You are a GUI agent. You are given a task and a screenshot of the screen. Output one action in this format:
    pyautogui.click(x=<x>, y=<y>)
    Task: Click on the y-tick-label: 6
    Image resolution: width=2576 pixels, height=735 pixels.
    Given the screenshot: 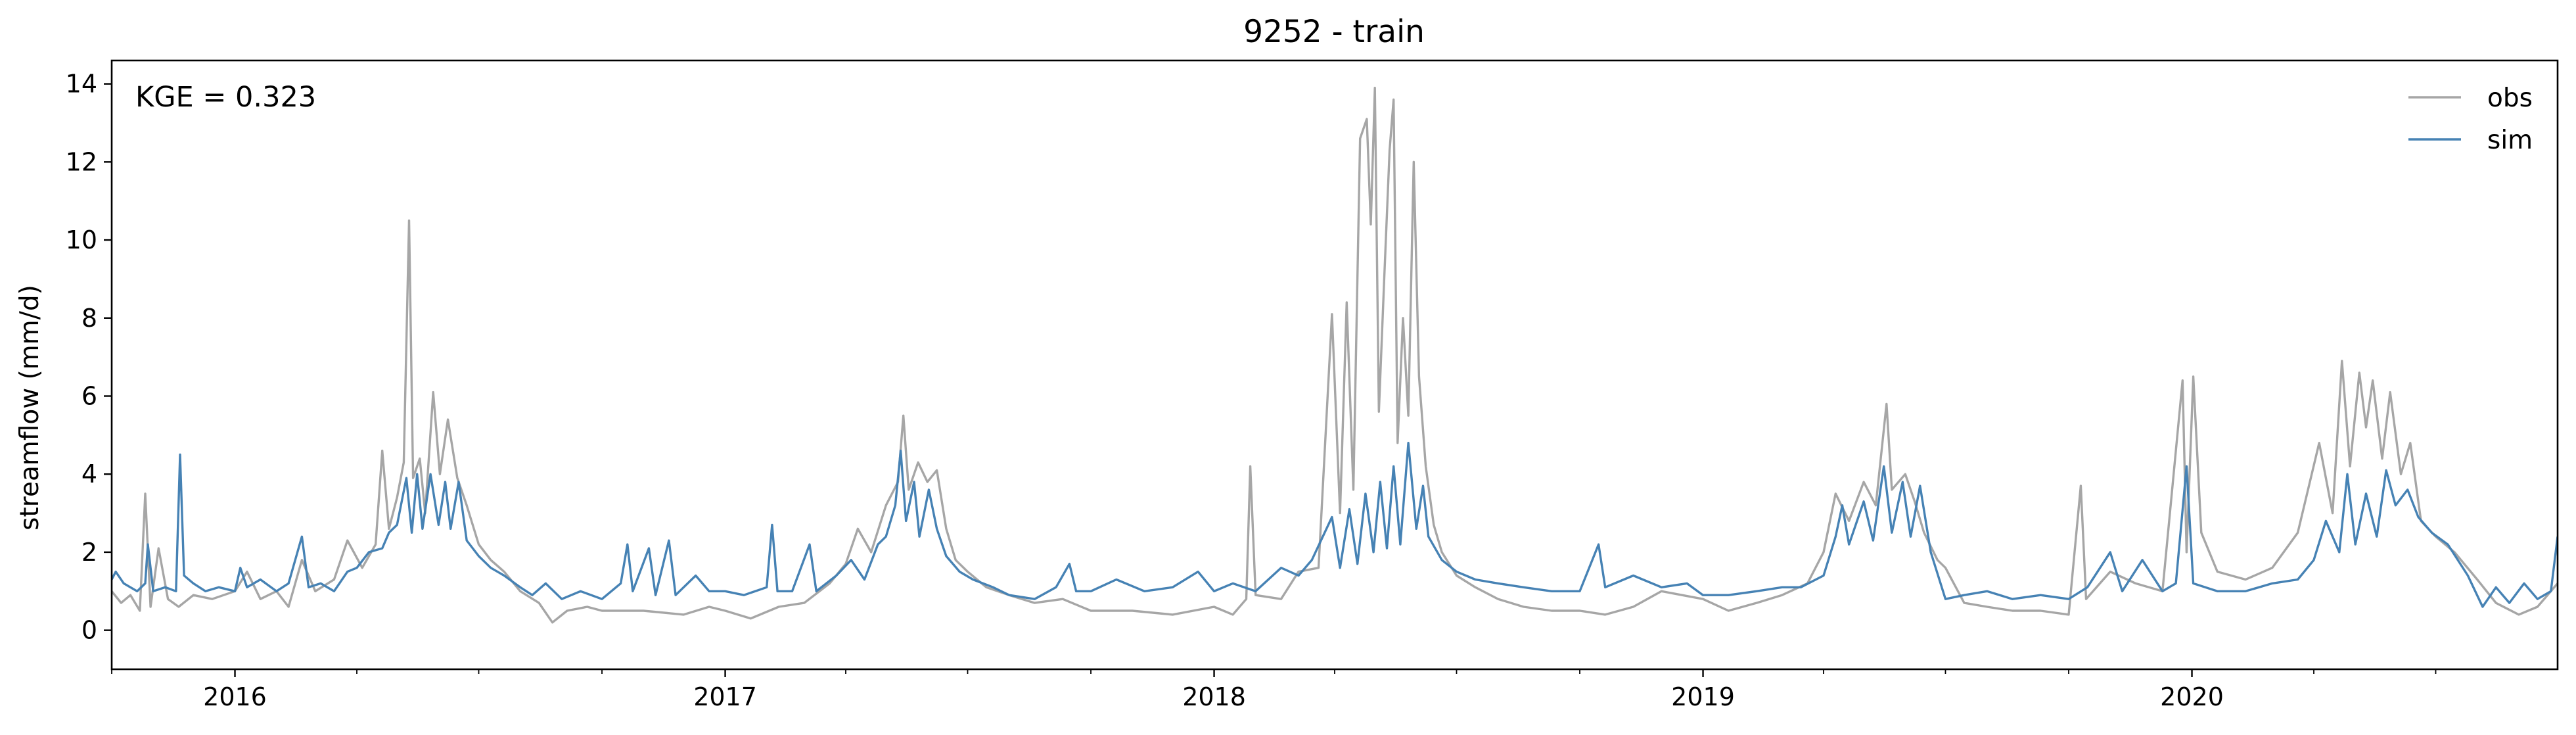 What is the action you would take?
    pyautogui.click(x=89, y=395)
    